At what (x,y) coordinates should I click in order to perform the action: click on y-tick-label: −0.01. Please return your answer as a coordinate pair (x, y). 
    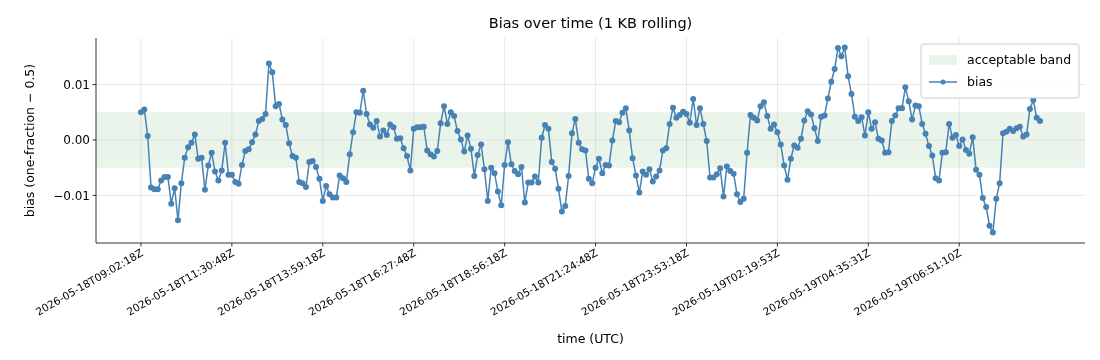
    Looking at the image, I should click on (71, 195).